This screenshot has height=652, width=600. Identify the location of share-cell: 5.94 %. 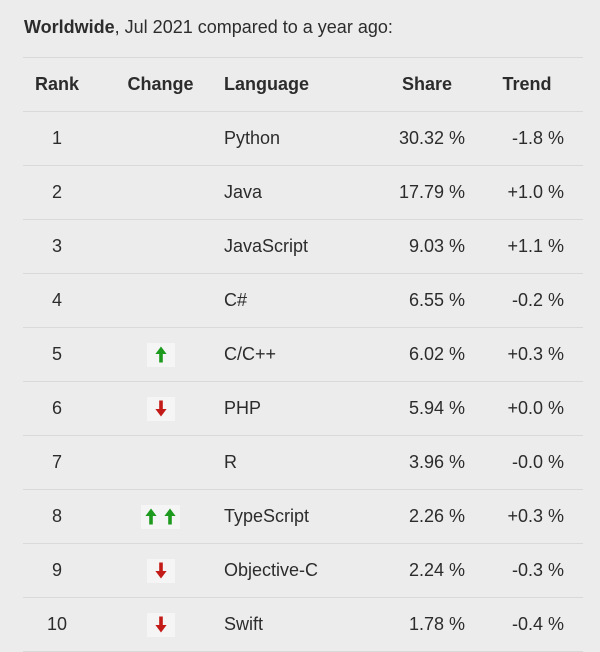
(436, 408).